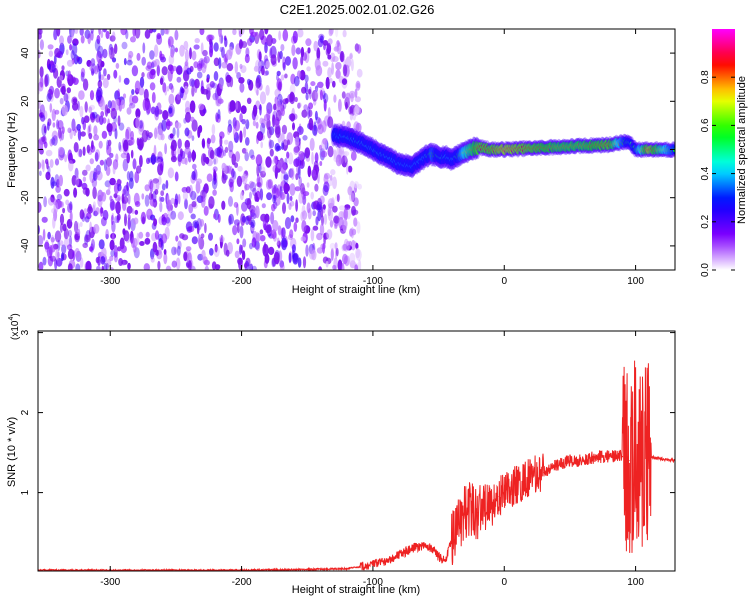  What do you see at coordinates (14, 326) in the screenshot?
I see `svg-text: (x104)` at bounding box center [14, 326].